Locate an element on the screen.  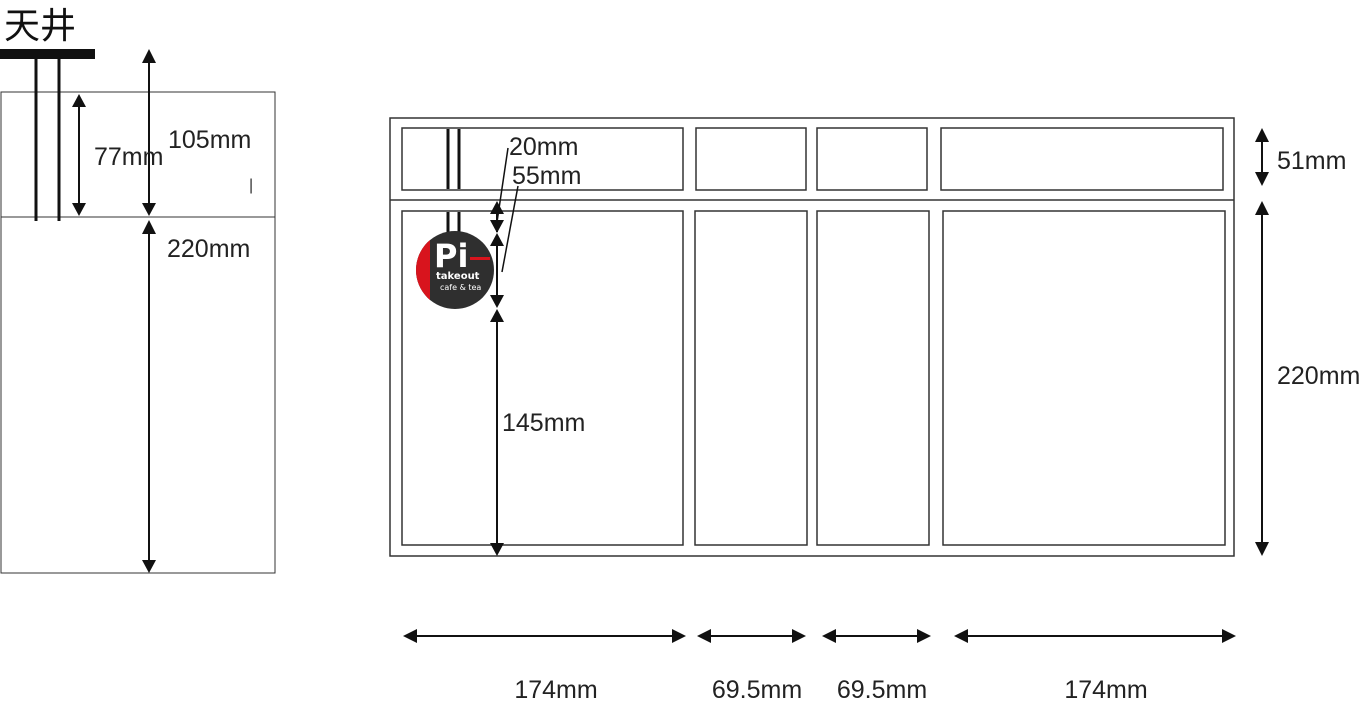
ceiling-bar is located at coordinates (47, 54).